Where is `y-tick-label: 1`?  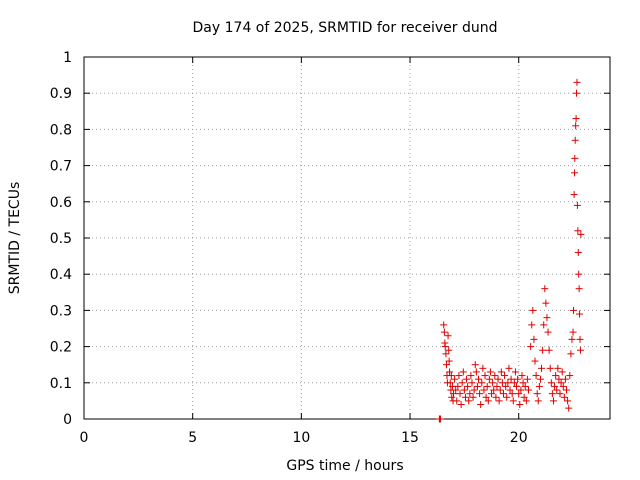
y-tick-label: 1 is located at coordinates (67, 58).